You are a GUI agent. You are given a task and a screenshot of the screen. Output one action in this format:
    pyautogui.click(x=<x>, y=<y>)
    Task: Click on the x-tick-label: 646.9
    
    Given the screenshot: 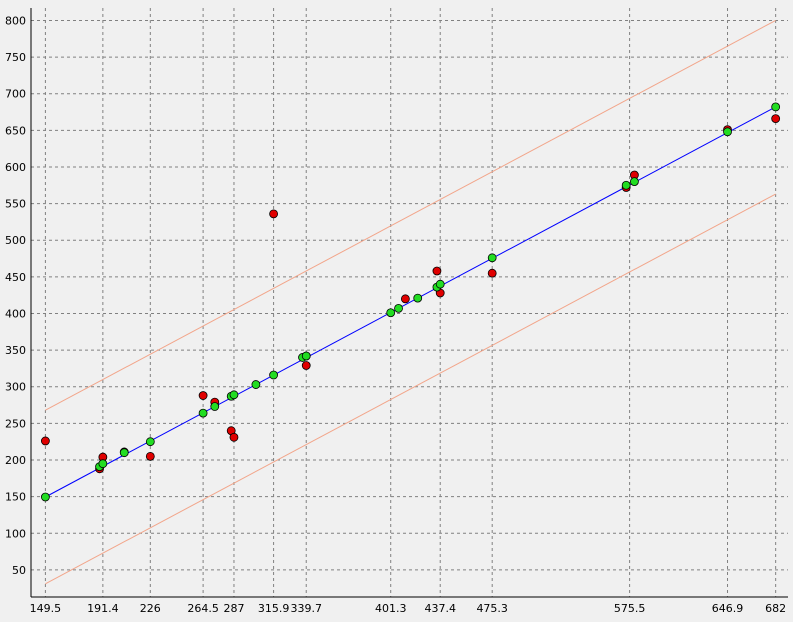 What is the action you would take?
    pyautogui.click(x=728, y=608)
    